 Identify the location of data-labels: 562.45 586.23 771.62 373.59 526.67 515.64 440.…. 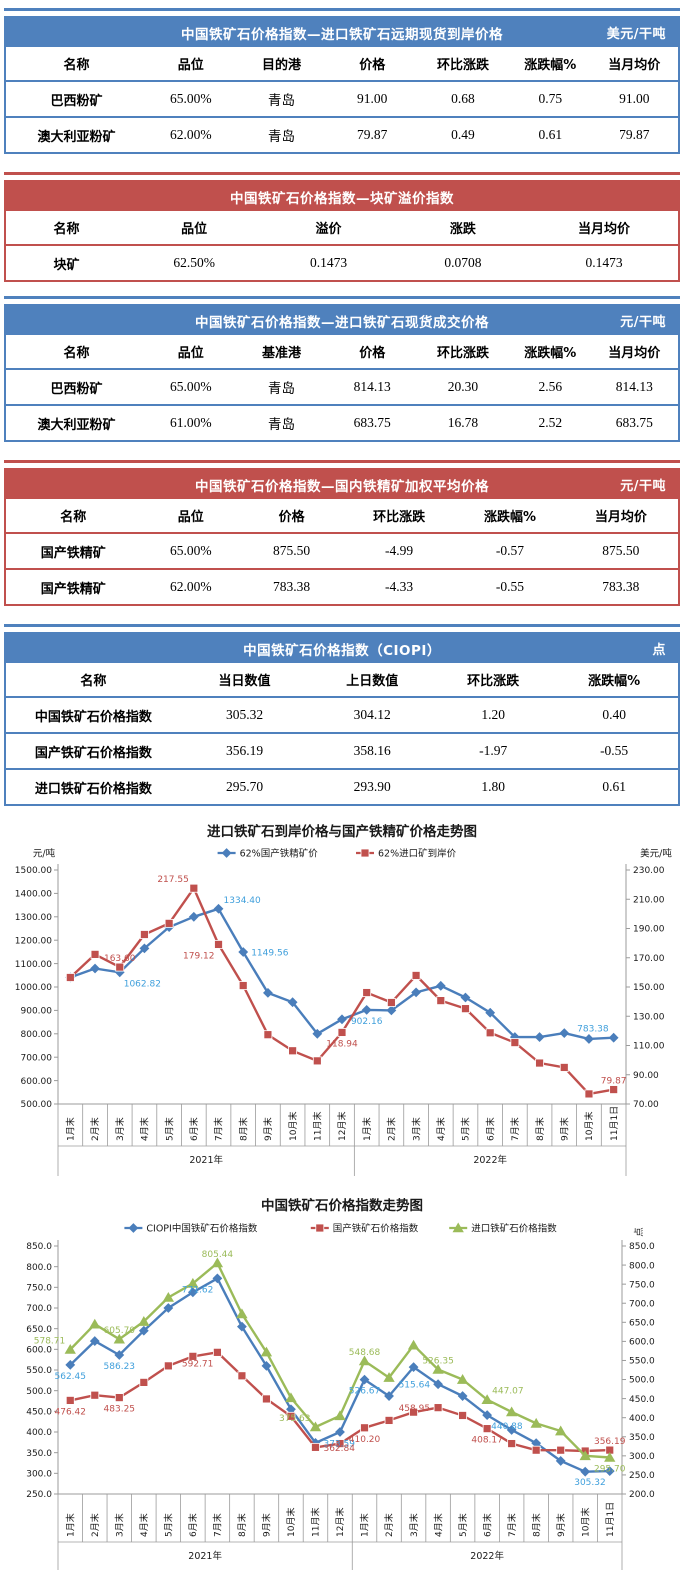
(330, 1369).